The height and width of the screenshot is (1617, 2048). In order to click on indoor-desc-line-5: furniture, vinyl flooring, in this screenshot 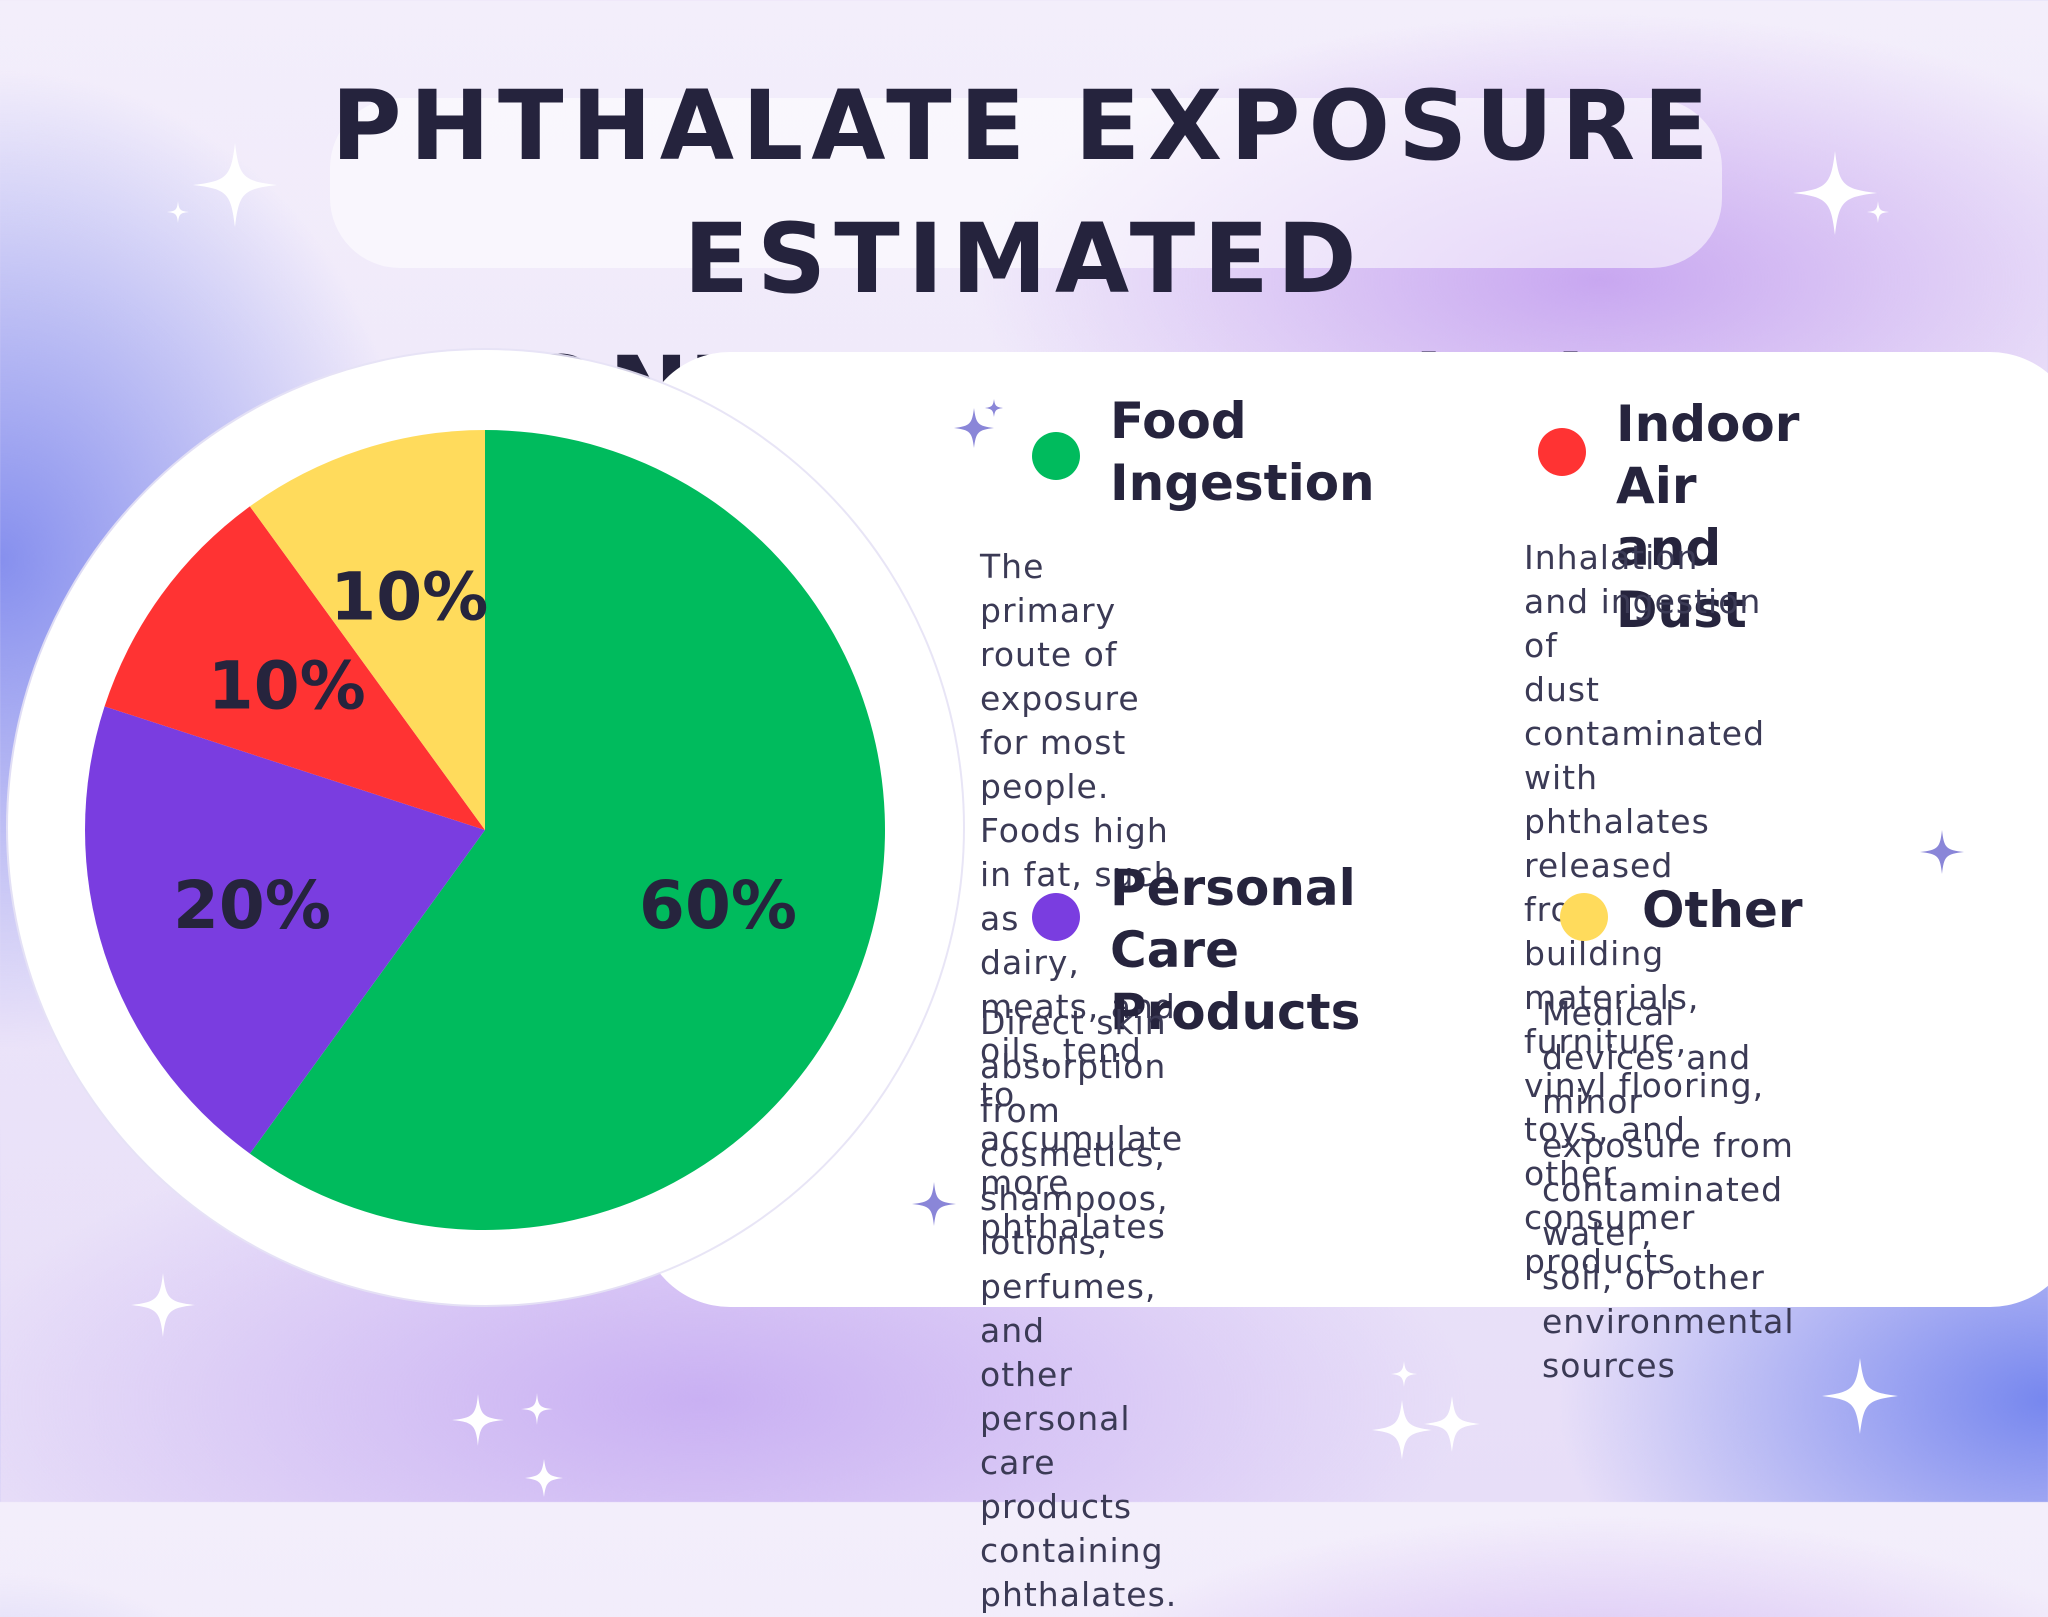, I will do `click(1644, 1063)`.